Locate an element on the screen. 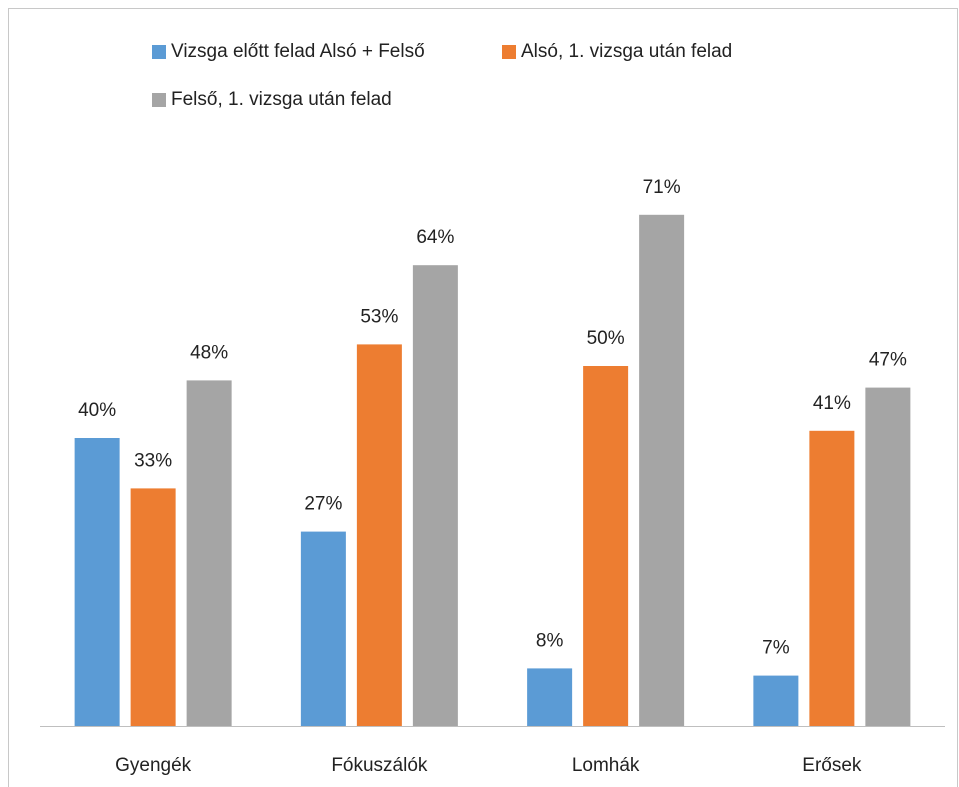 Image resolution: width=959 pixels, height=787 pixels. data-label: 27% is located at coordinates (323, 504).